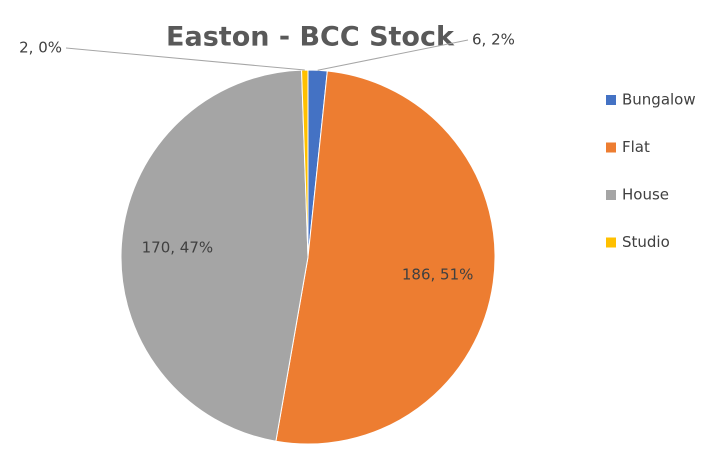 The height and width of the screenshot is (450, 716). What do you see at coordinates (40, 48) in the screenshot?
I see `data-label: 2, 0%` at bounding box center [40, 48].